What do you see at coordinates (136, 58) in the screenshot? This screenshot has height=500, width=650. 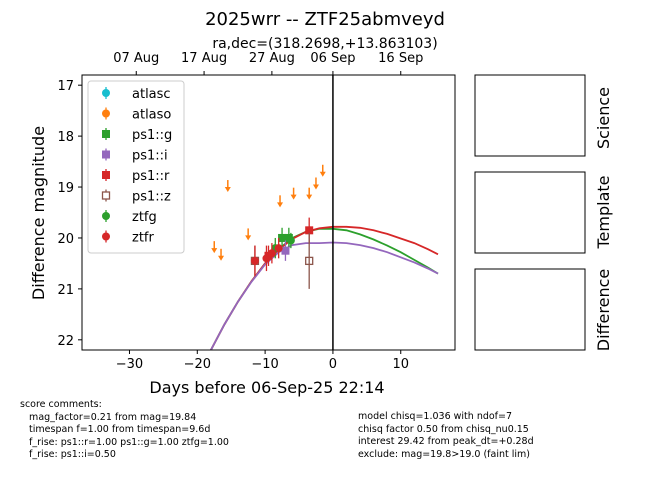 I see `top-axis-tick-label: 07 Aug` at bounding box center [136, 58].